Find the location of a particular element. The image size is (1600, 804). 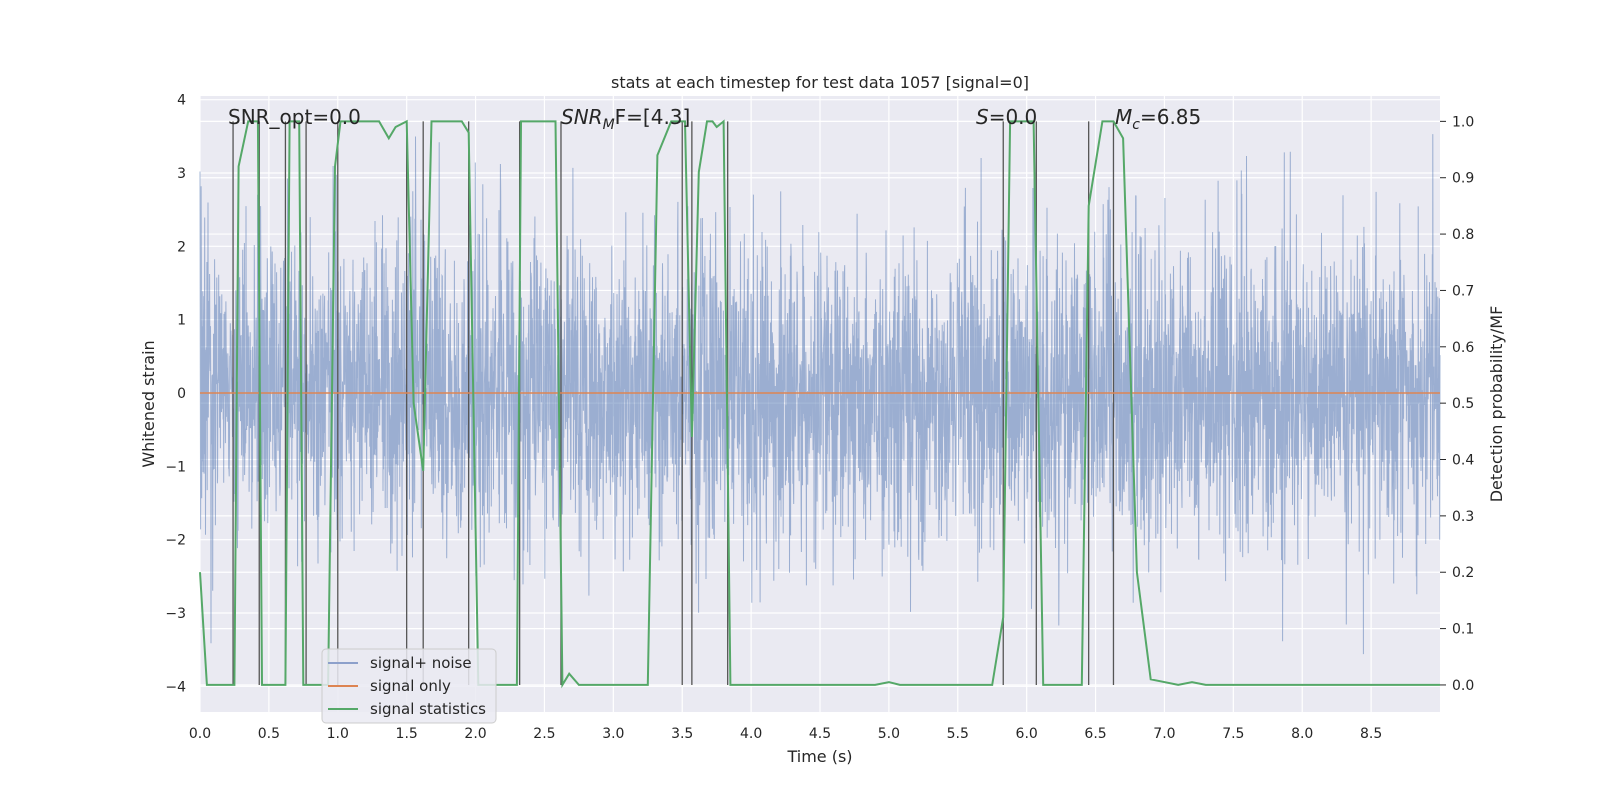

y-right-tick-label: 0.2 is located at coordinates (1463, 573).